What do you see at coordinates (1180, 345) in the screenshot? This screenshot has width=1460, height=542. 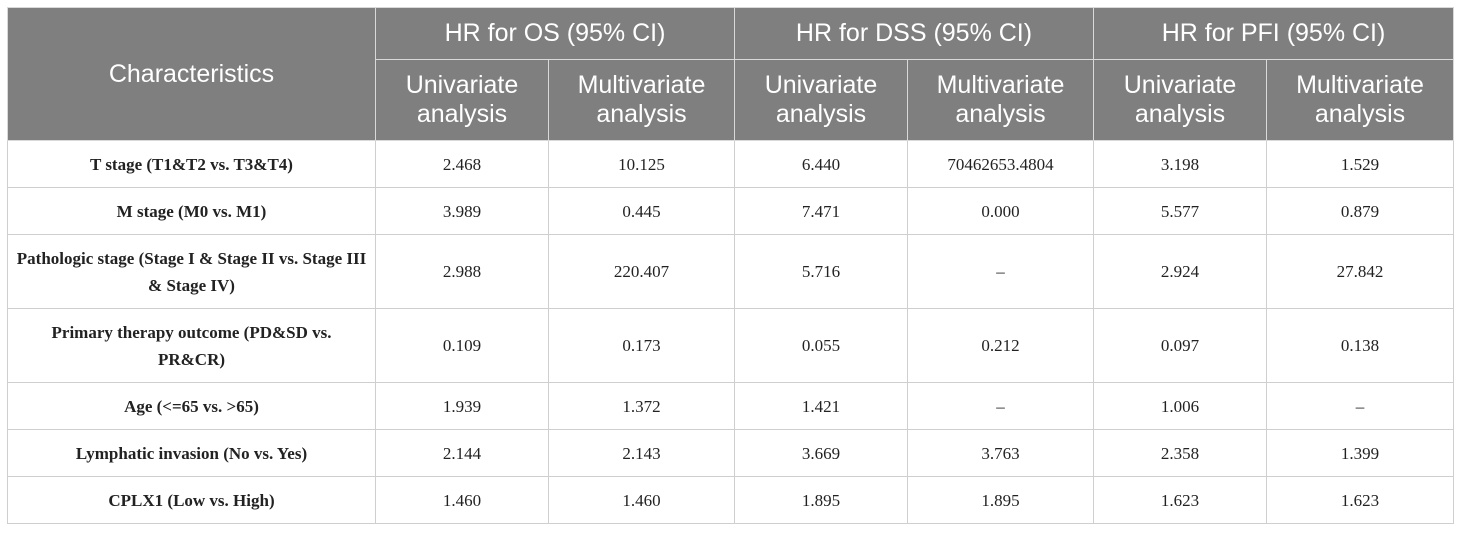 I see `cell-value: 0.097` at bounding box center [1180, 345].